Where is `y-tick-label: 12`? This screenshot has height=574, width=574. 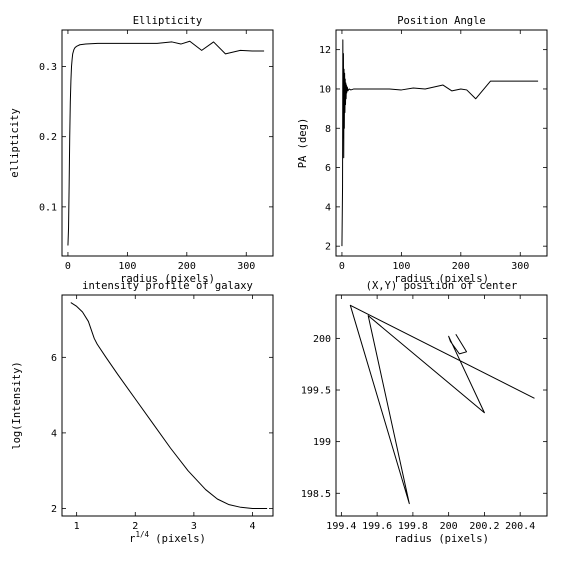 y-tick-label: 12 is located at coordinates (325, 50).